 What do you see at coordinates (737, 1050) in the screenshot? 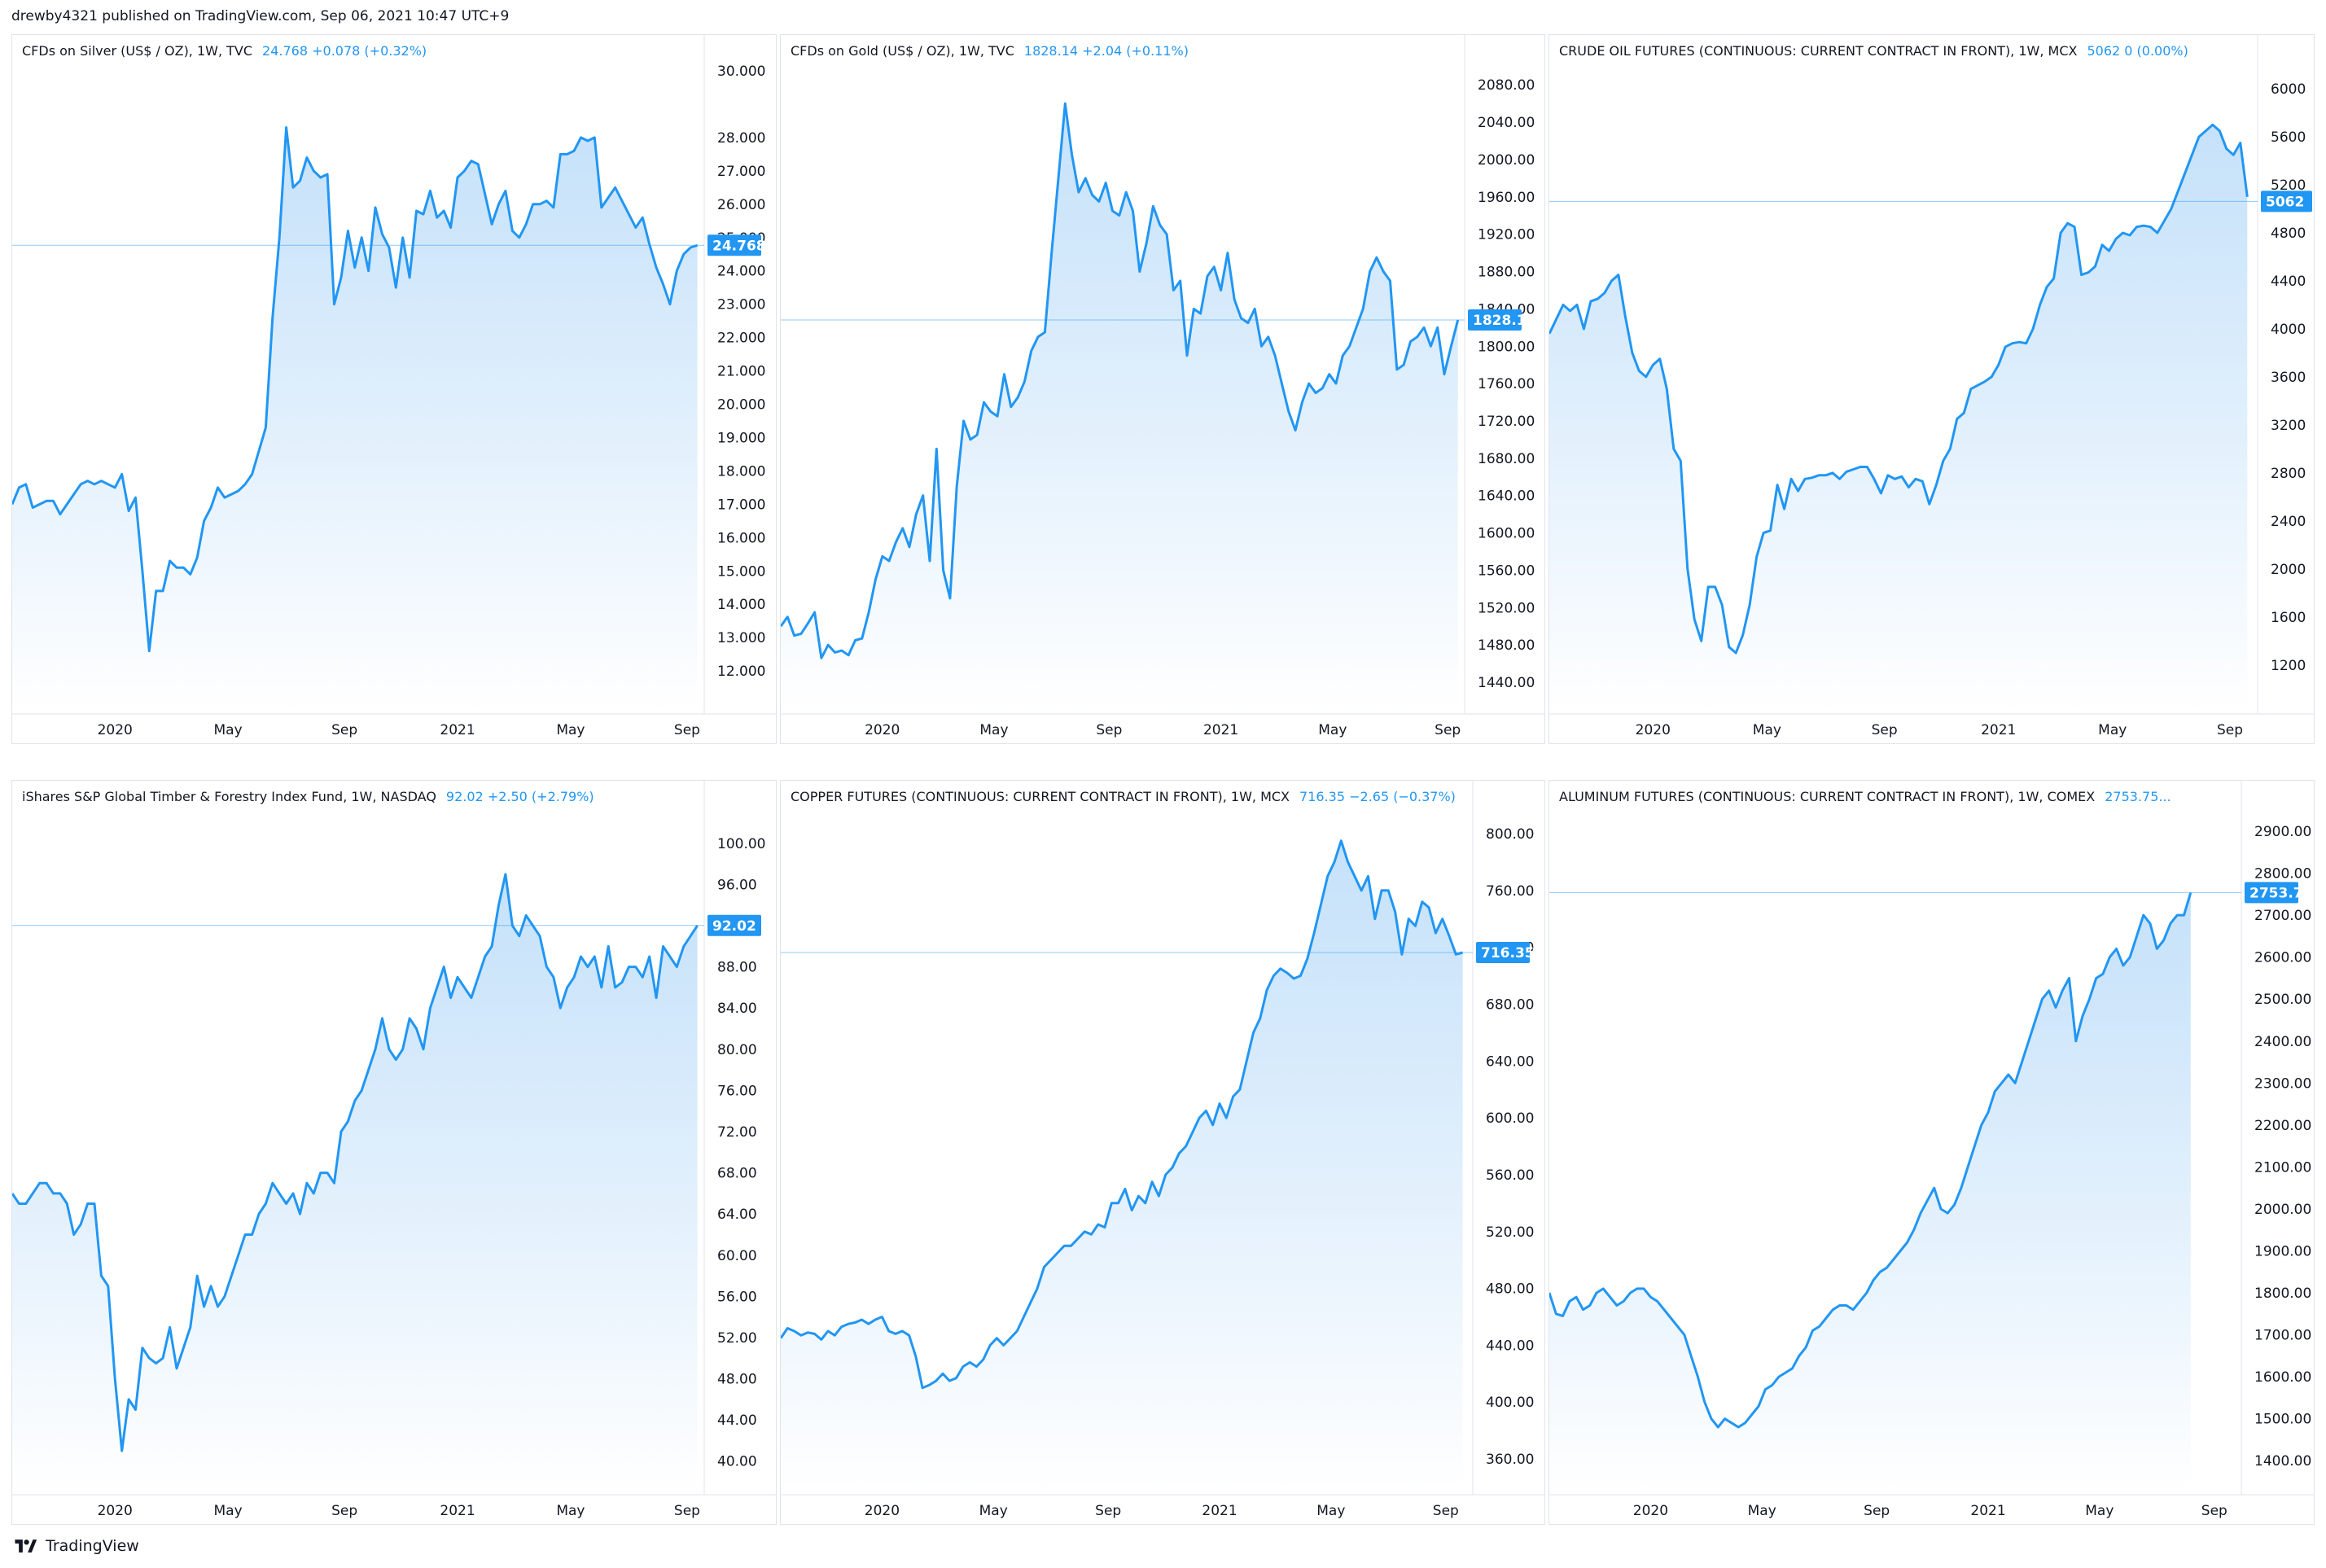
I see `y-tick-label: 80.00` at bounding box center [737, 1050].